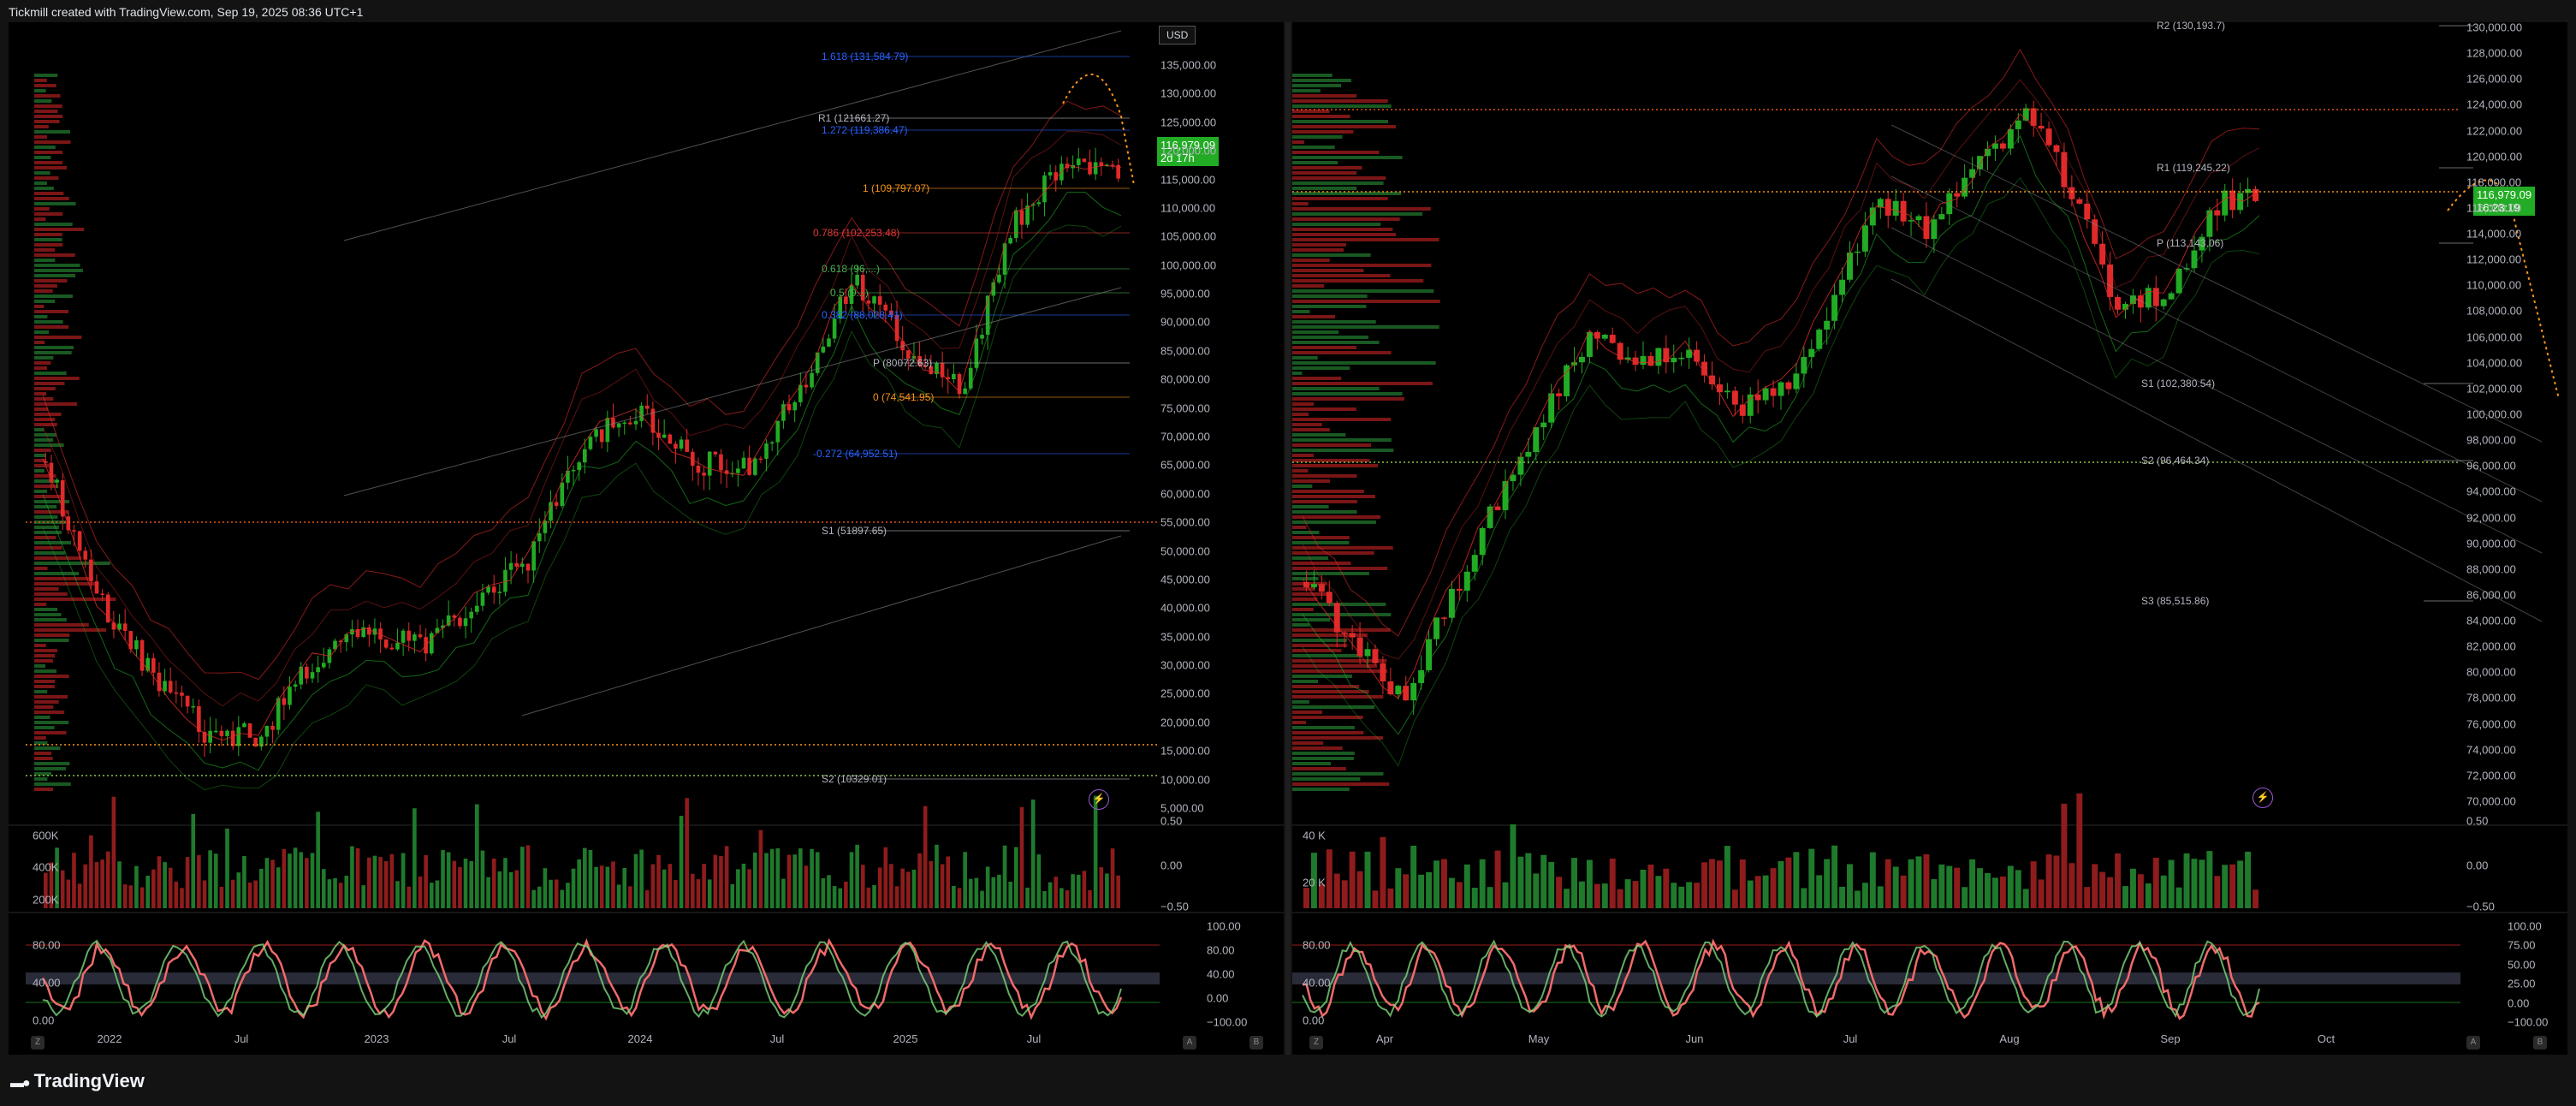 This screenshot has height=1106, width=2576. I want to click on currency-selector: USD, so click(1177, 36).